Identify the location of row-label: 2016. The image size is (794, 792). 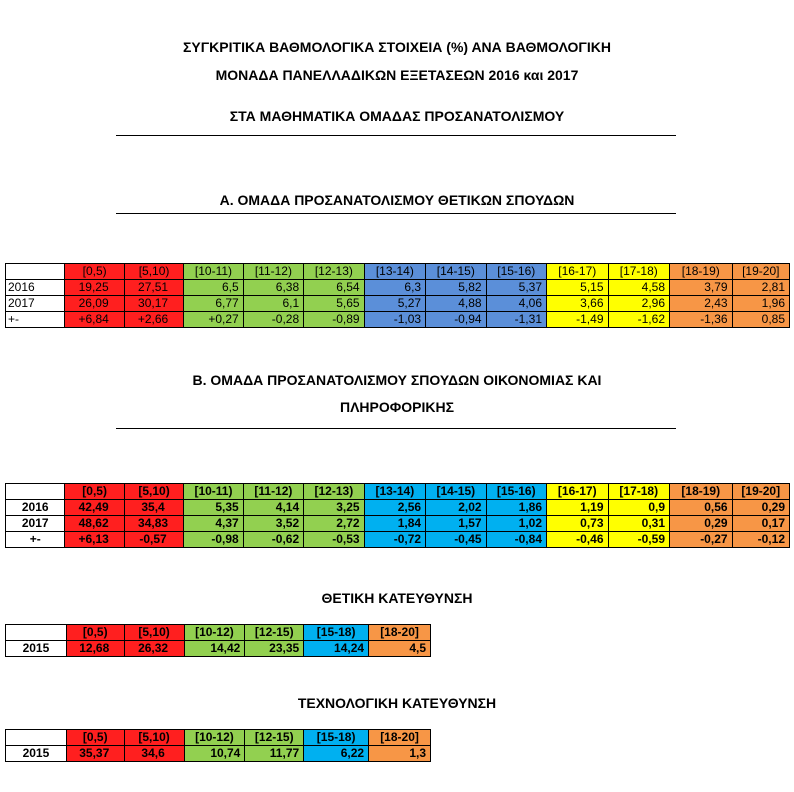
(35, 507).